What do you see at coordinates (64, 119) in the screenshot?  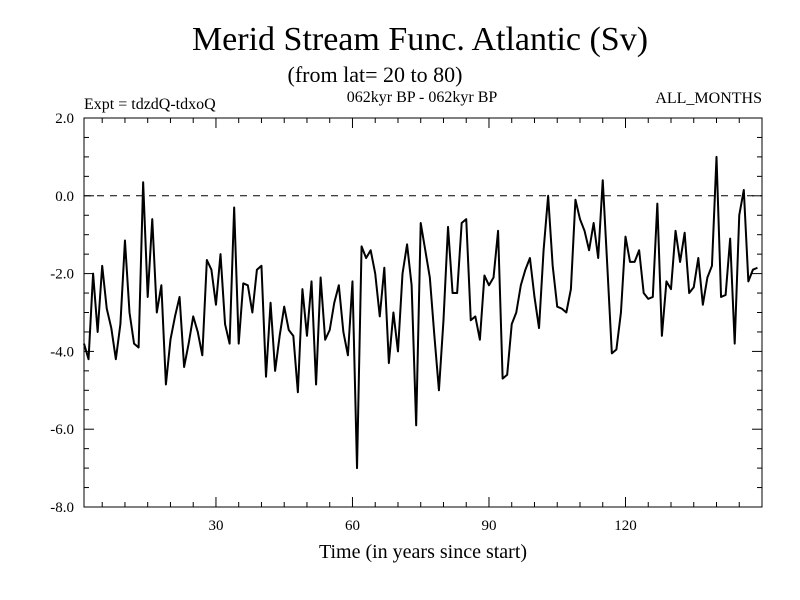 I see `y-tick-label: 2.0` at bounding box center [64, 119].